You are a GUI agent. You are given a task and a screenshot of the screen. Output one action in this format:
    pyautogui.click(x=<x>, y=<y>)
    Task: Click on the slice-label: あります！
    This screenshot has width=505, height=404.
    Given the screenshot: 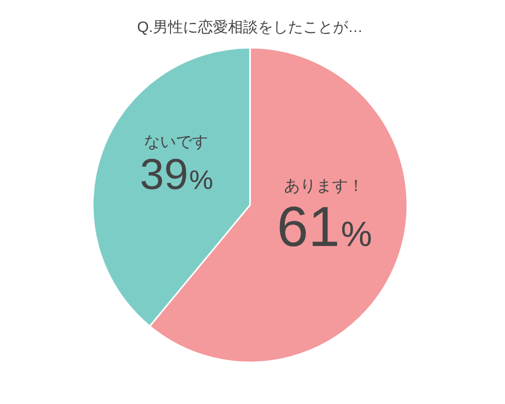 What is the action you would take?
    pyautogui.click(x=324, y=186)
    